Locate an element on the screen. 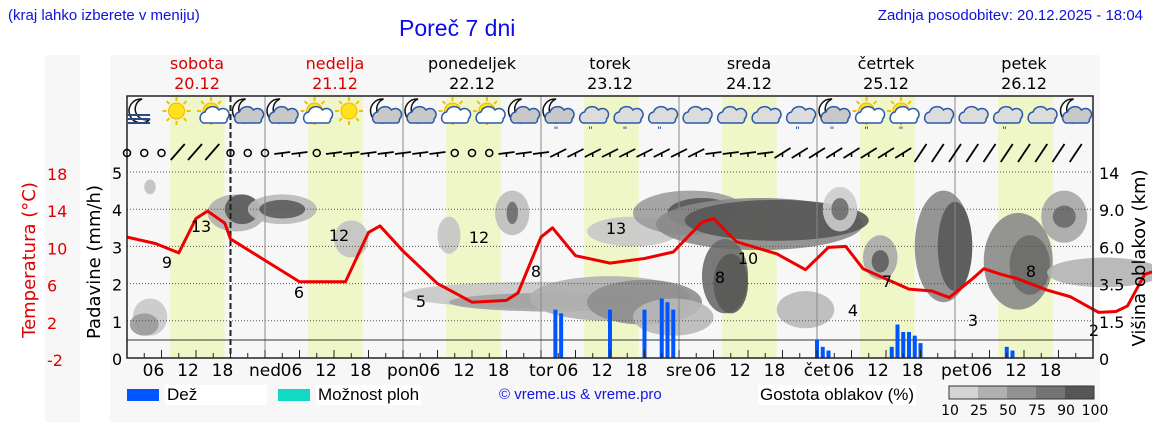 Image resolution: width=1152 pixels, height=443 pixels. legend-cloud-density-label: Gostota oblakov (%) is located at coordinates (837, 395).